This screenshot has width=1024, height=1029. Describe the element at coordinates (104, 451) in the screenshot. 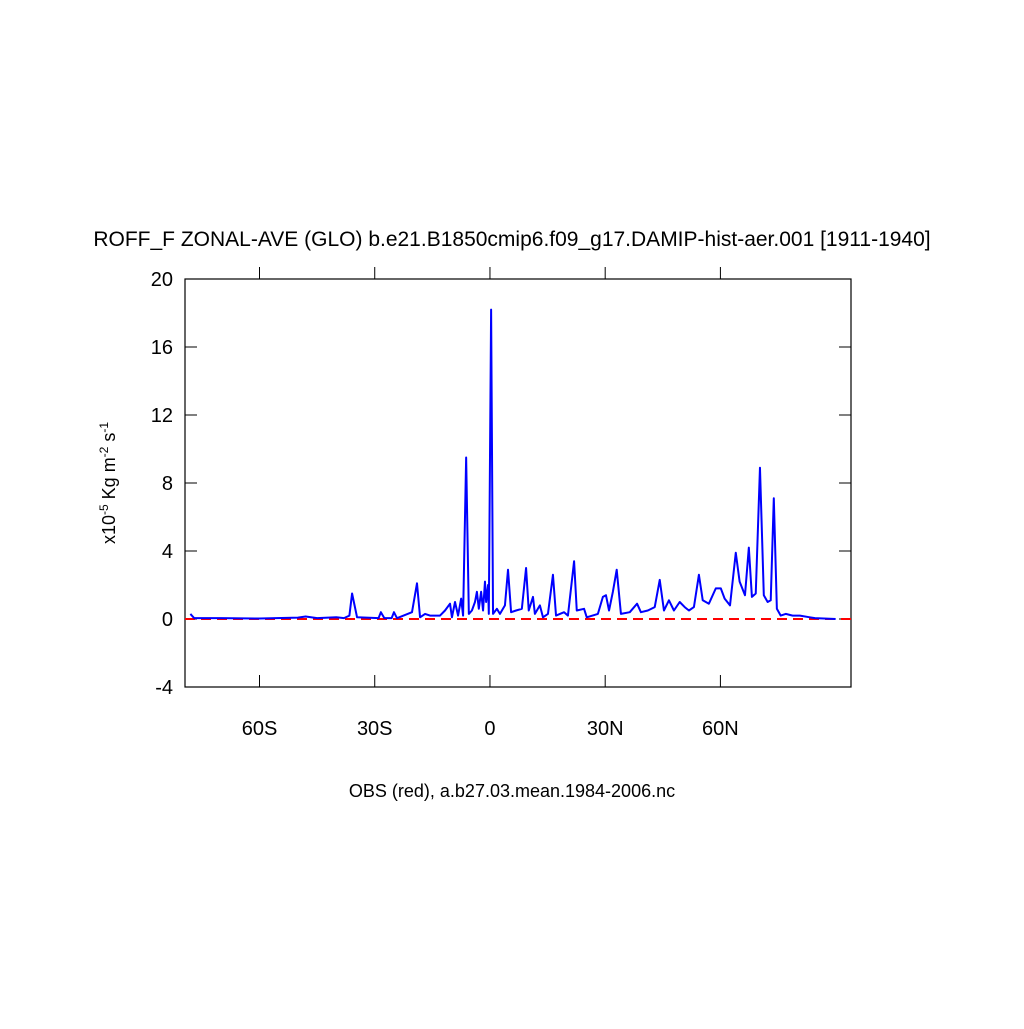

I see `y-axis-label-superscript: -2` at that location.